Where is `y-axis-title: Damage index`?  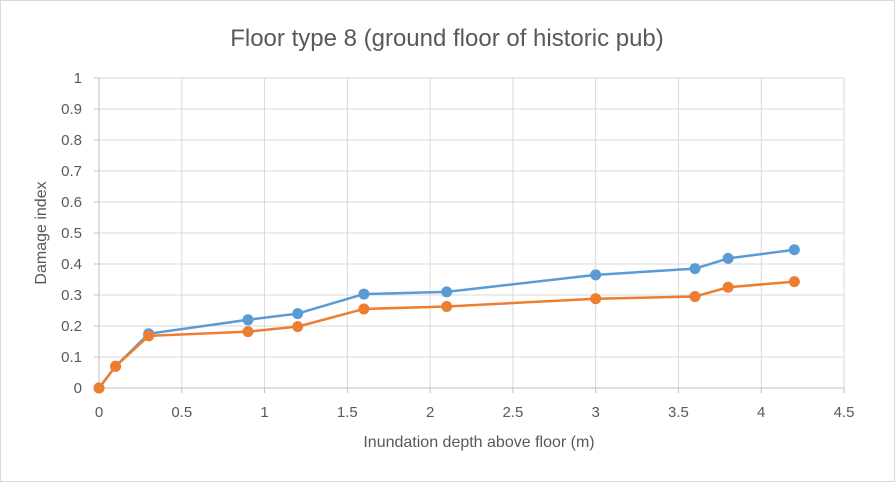 y-axis-title: Damage index is located at coordinates (41, 232).